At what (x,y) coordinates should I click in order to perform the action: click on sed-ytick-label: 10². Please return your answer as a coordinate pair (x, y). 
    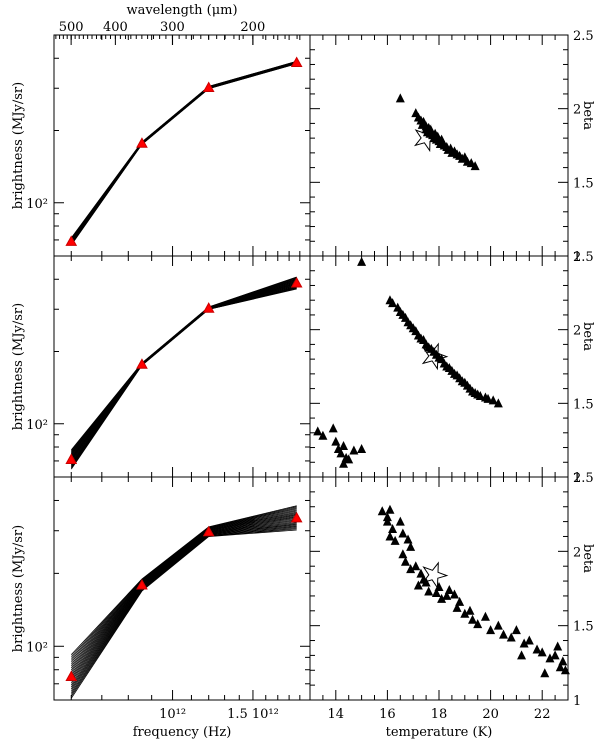
    Looking at the image, I should click on (37, 425).